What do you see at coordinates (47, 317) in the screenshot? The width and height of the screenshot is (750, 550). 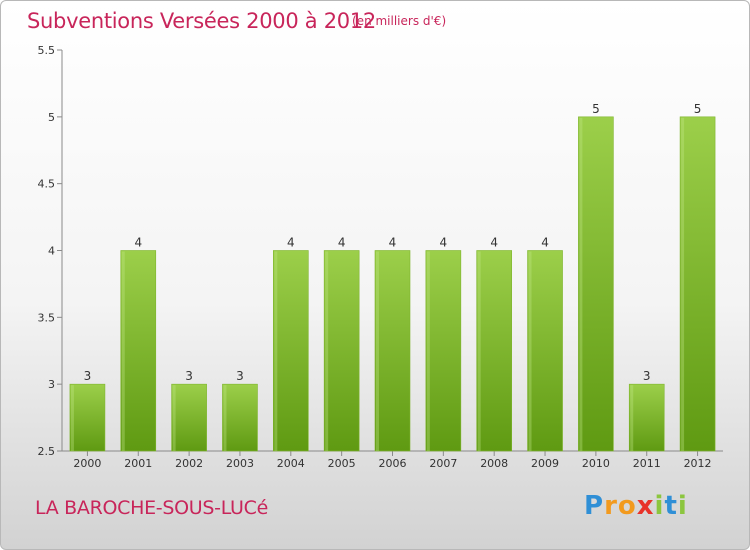 I see `y-tick-label: 3.5` at bounding box center [47, 317].